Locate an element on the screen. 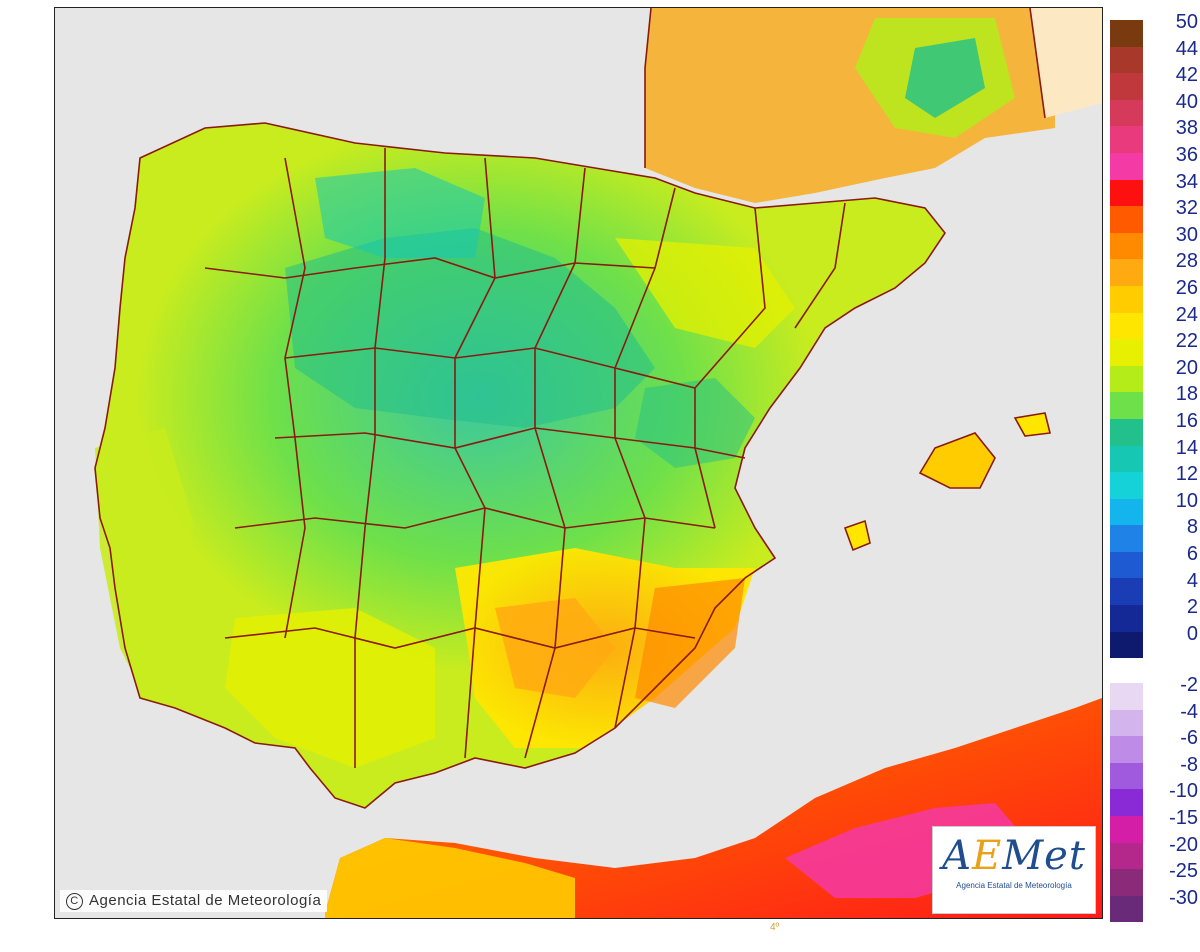  southeast-orange is located at coordinates (690, 643).